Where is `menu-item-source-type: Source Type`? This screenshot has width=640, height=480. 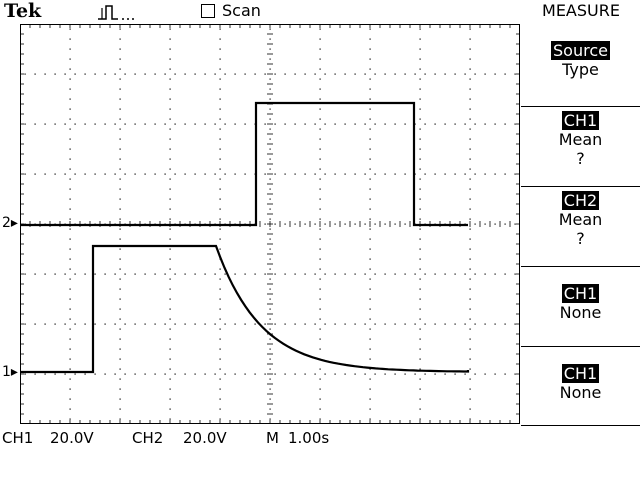 menu-item-source-type: Source Type is located at coordinates (580, 65).